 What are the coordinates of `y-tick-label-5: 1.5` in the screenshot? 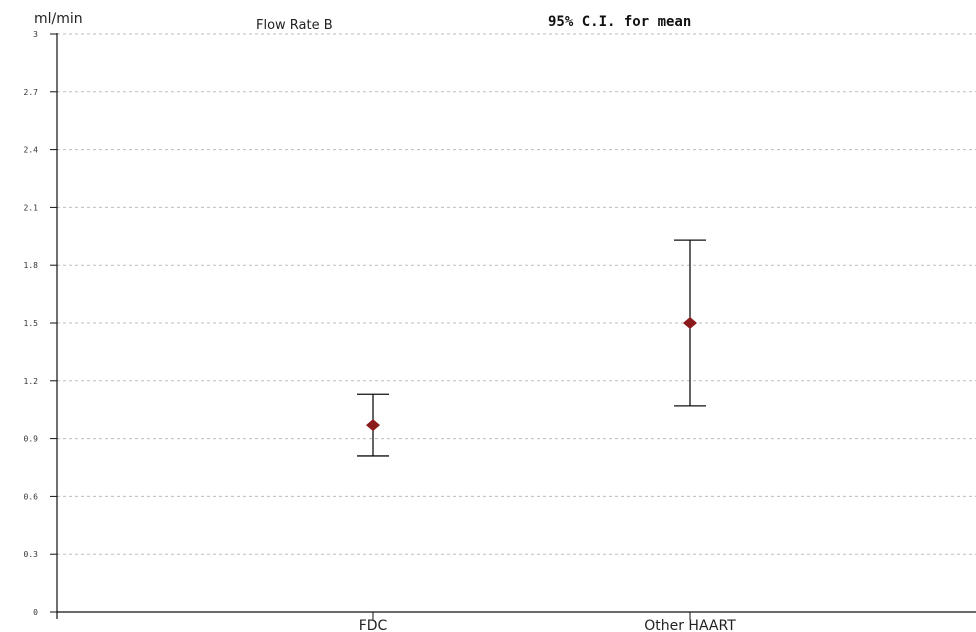 It's located at (31, 323).